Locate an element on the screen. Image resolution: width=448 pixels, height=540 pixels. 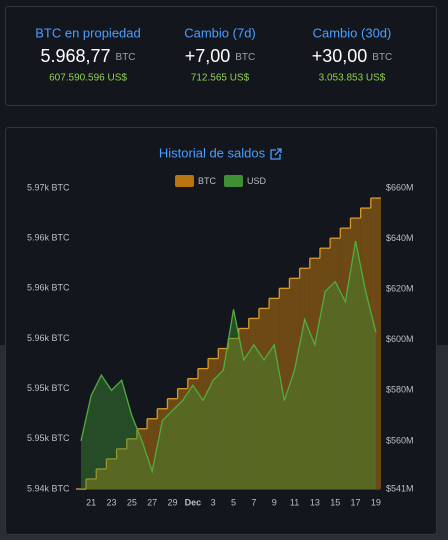
stat-label: Cambio (7d) is located at coordinates (220, 32).